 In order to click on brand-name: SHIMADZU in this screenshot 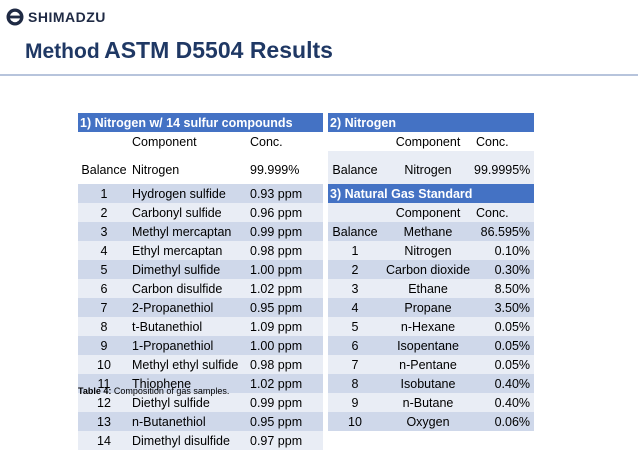, I will do `click(67, 17)`.